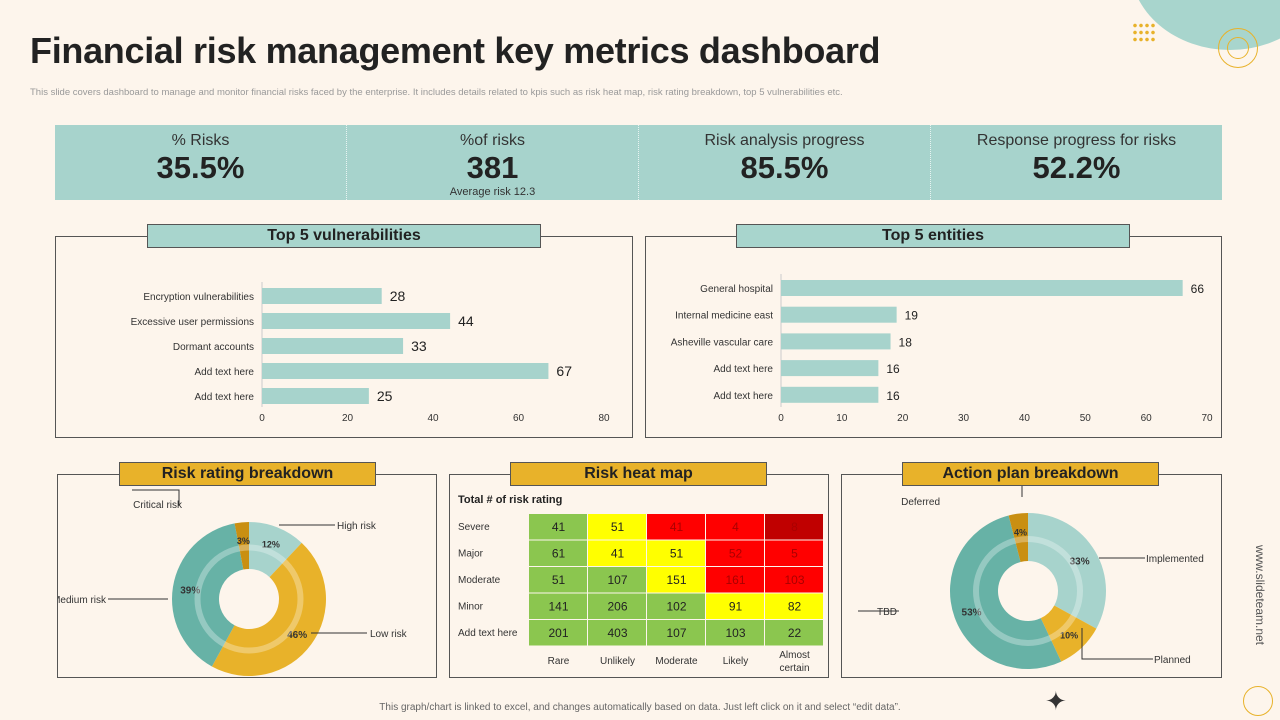  I want to click on heatmap-cell-value: 403, so click(617, 633).